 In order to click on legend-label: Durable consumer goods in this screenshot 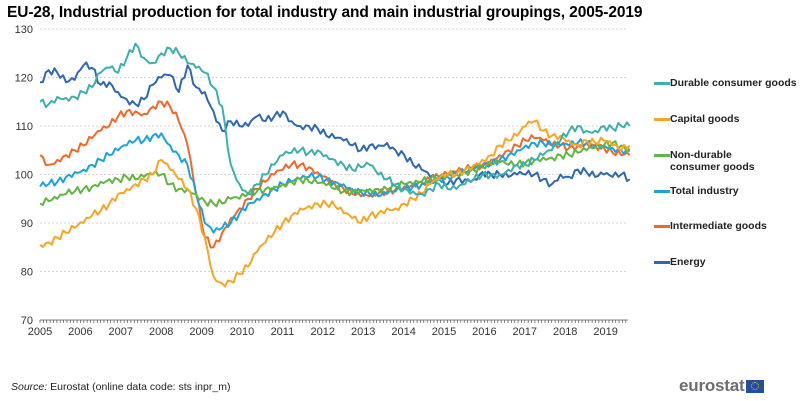, I will do `click(733, 83)`.